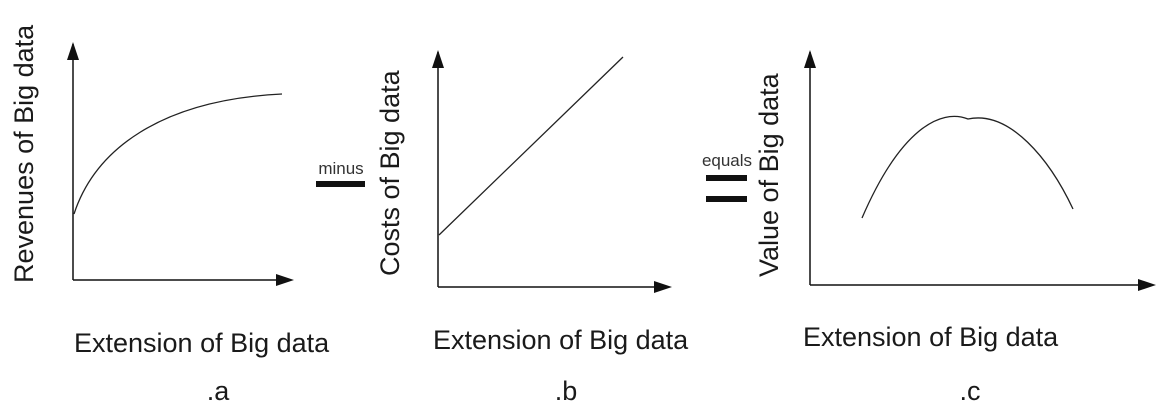  I want to click on equals-bottom-bar-icon, so click(726, 199).